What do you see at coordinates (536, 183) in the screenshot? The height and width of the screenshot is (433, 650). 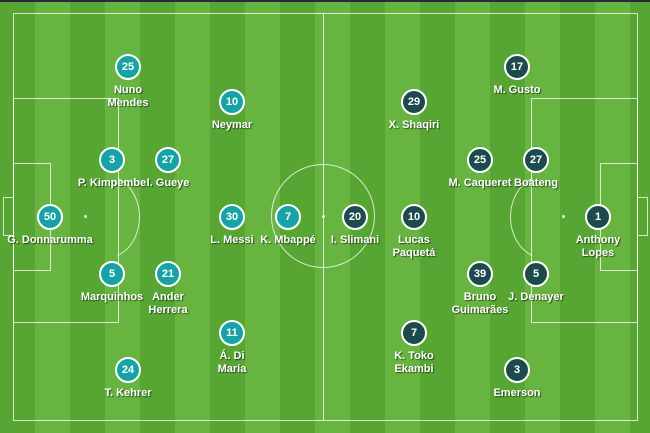 I see `player-name: Boateng` at bounding box center [536, 183].